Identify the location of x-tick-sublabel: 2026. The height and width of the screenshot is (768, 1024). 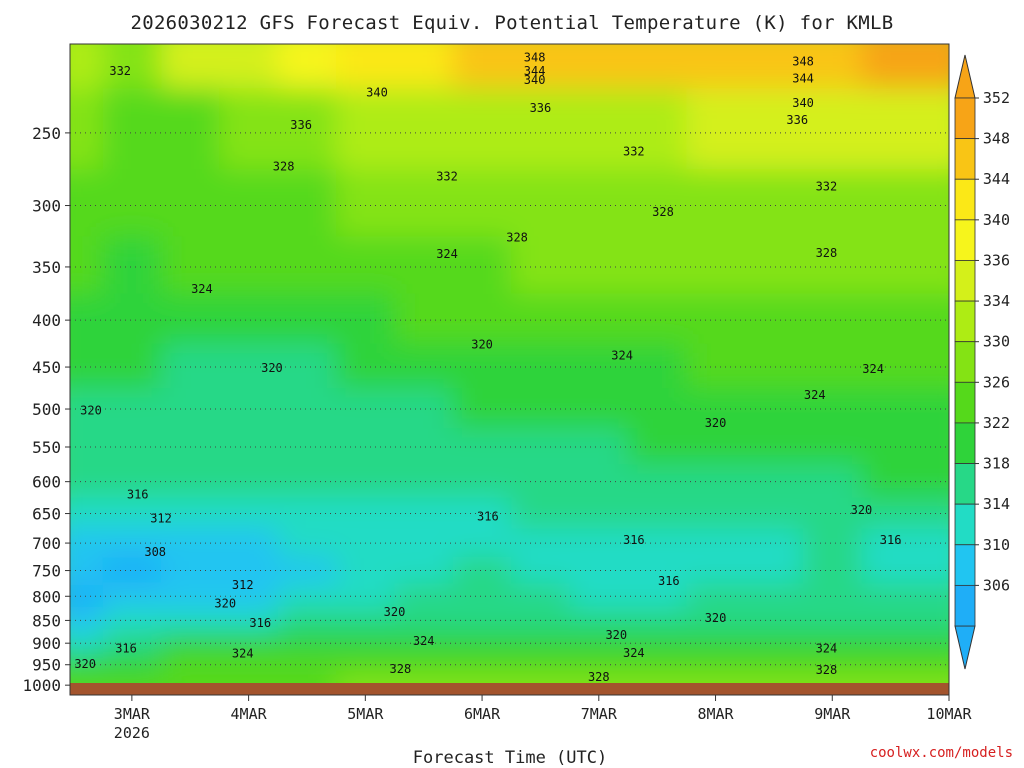
(132, 733).